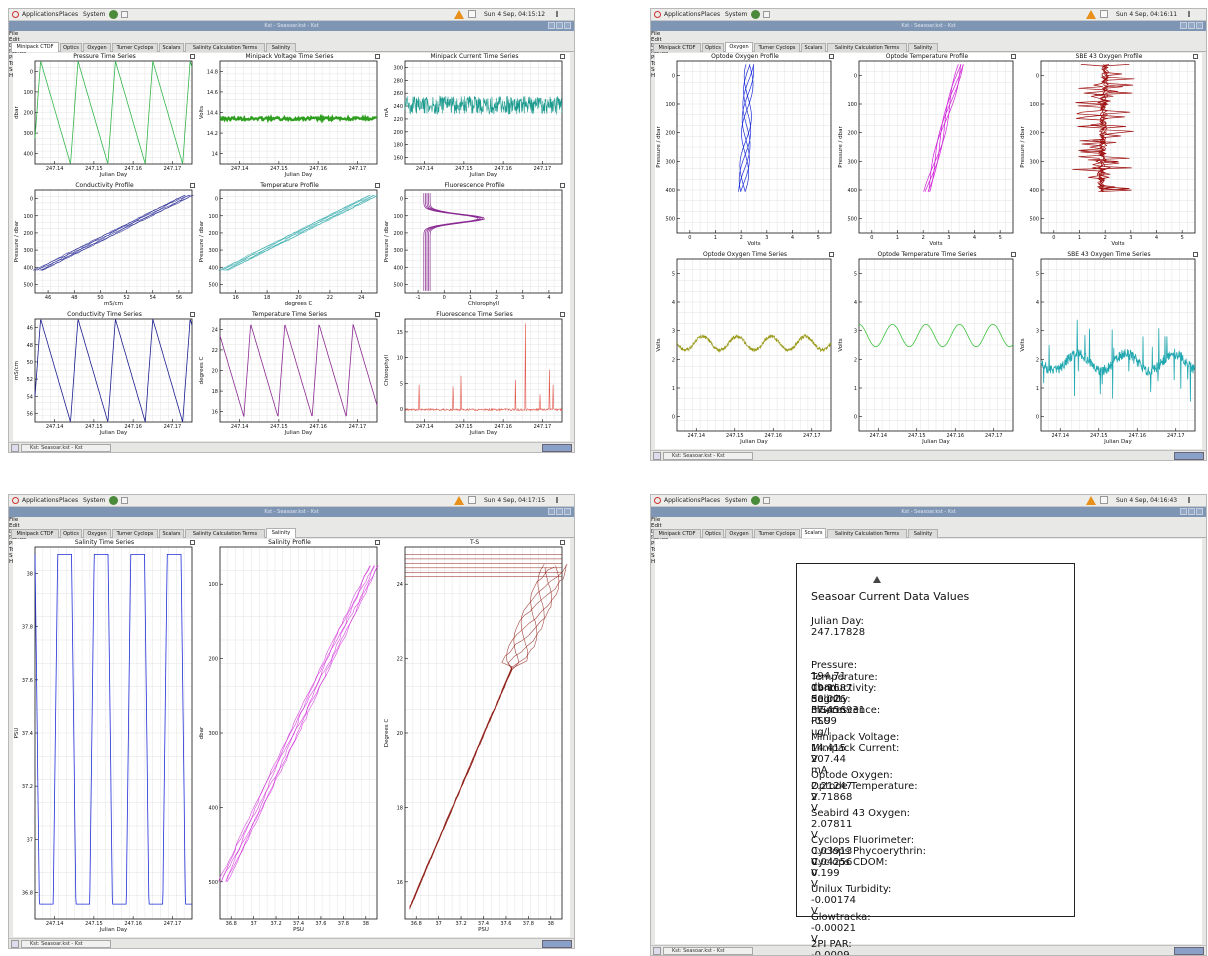  Describe the element at coordinates (515, 14) in the screenshot. I see `clock: Sun 4 Sep, 04:15:12` at that location.